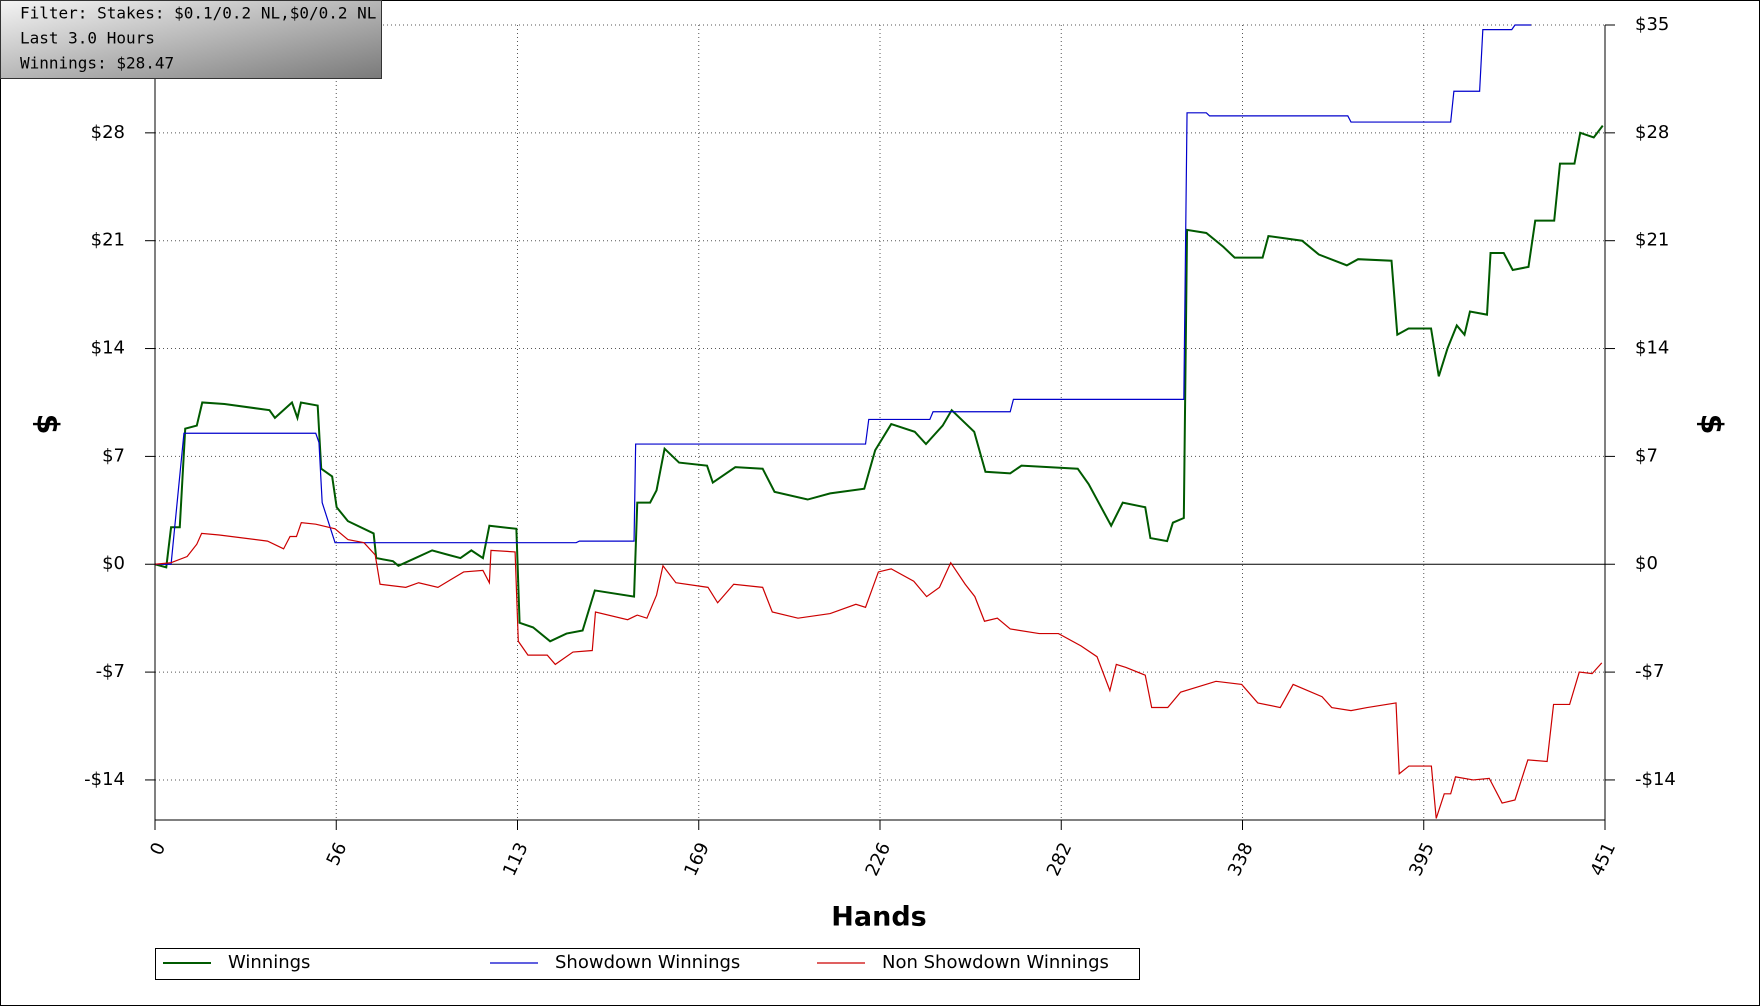  What do you see at coordinates (108, 348) in the screenshot?
I see `y-tick-label: $14` at bounding box center [108, 348].